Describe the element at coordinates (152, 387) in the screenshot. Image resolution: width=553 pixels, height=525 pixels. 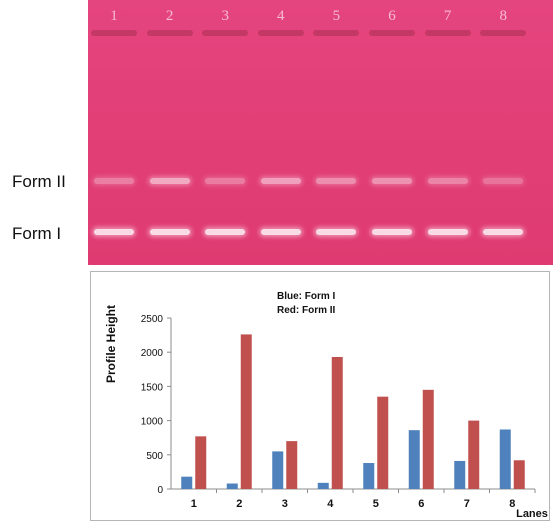
I see `y-tick-label: 1500` at that location.